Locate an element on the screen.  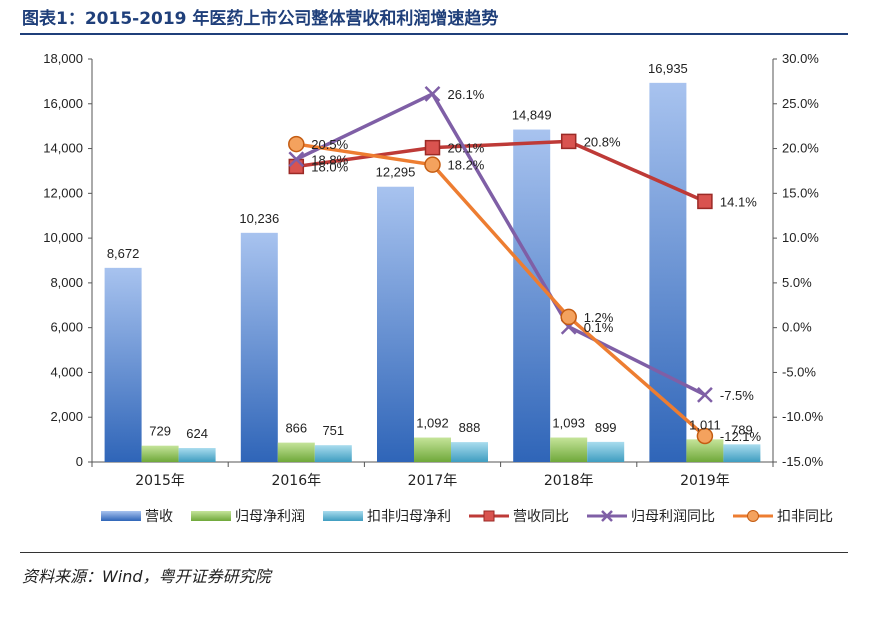
left-tick-label: 12,000 is located at coordinates (63, 192).